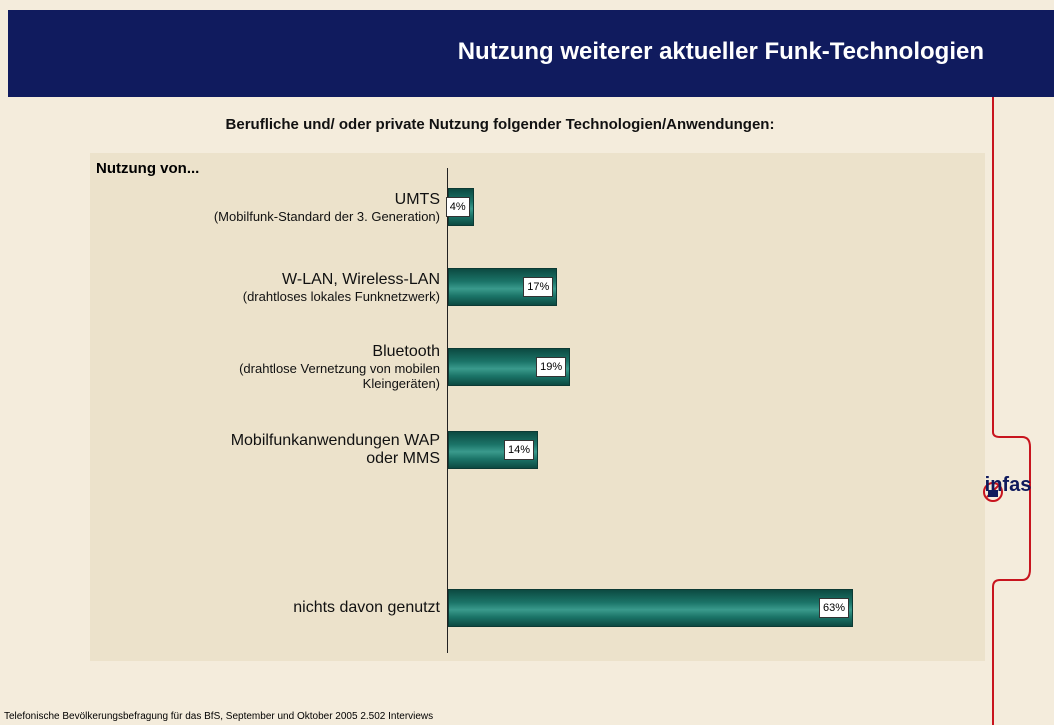 Image resolution: width=1054 pixels, height=725 pixels. What do you see at coordinates (1008, 485) in the screenshot?
I see `logo: infas` at bounding box center [1008, 485].